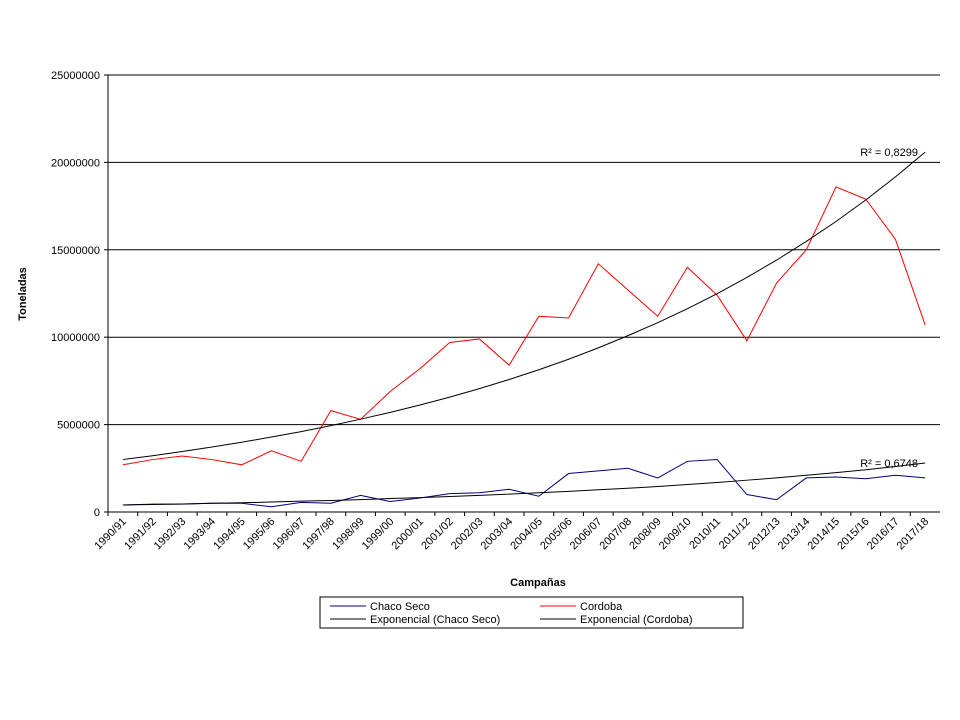 This screenshot has width=960, height=720. What do you see at coordinates (889, 153) in the screenshot?
I see `annotation: R² = 0,8299` at bounding box center [889, 153].